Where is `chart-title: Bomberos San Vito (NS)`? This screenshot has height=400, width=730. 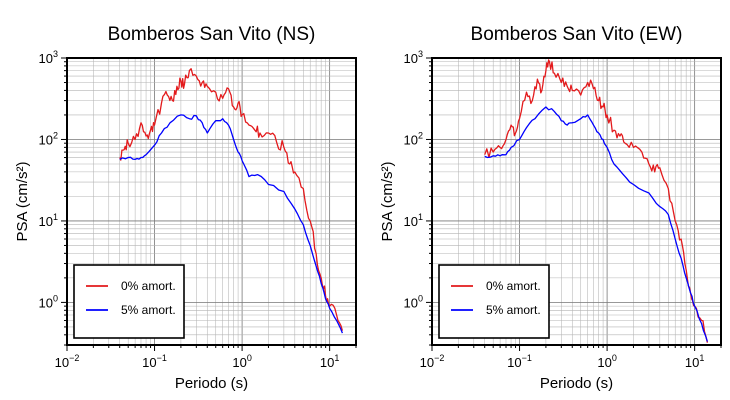 chart-title: Bomberos San Vito (NS) is located at coordinates (212, 34).